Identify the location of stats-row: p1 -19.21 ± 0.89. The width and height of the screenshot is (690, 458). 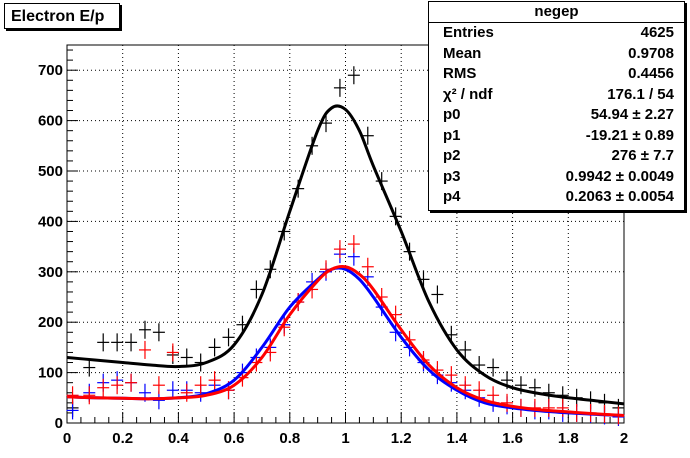
(556, 136).